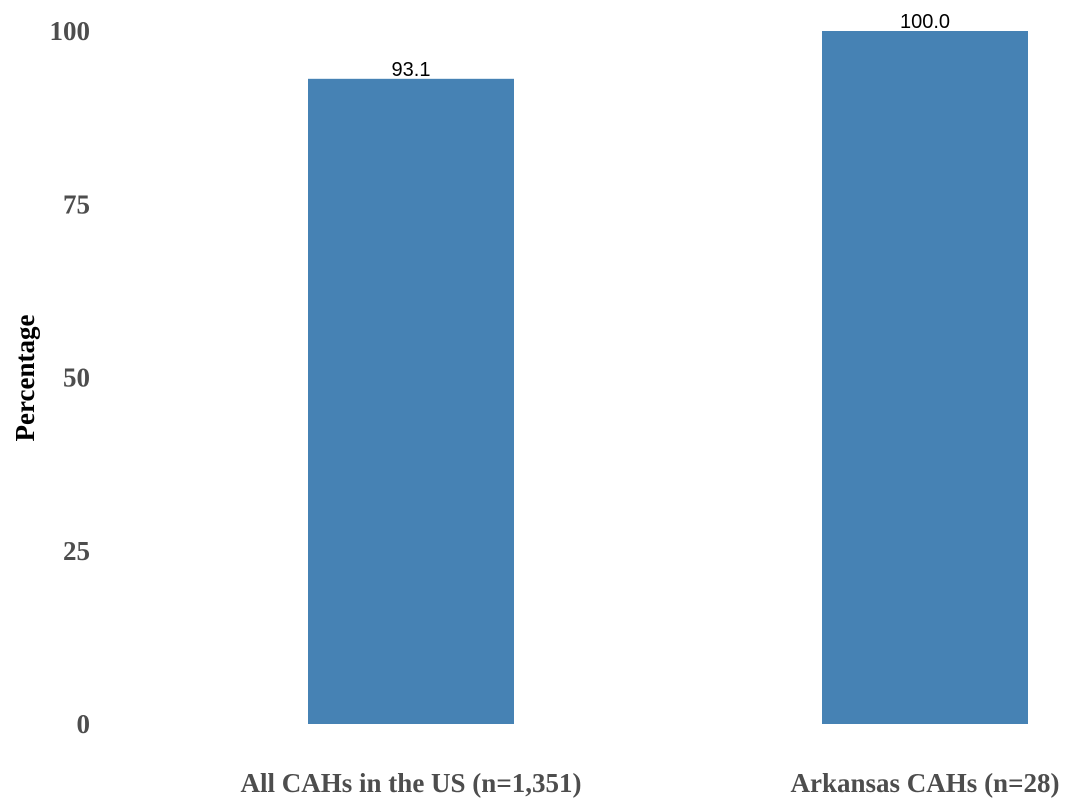 This screenshot has height=799, width=1074. Describe the element at coordinates (671, 46) in the screenshot. I see `data-labels: 93.1 100.0` at that location.